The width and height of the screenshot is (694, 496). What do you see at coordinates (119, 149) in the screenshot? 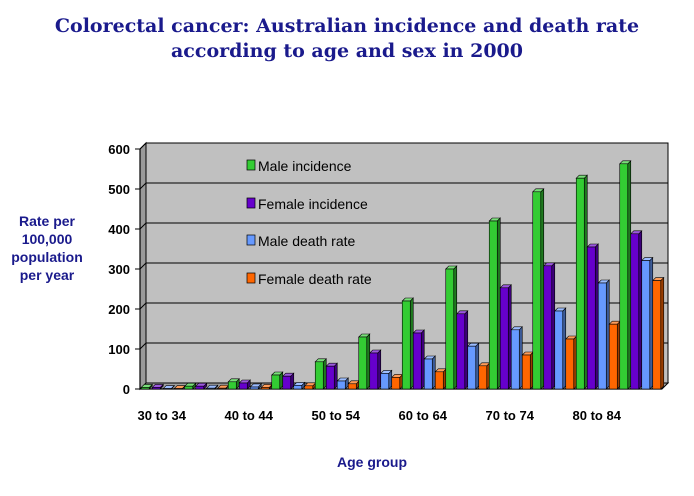
I see `y-tick-label: 600` at bounding box center [119, 149].